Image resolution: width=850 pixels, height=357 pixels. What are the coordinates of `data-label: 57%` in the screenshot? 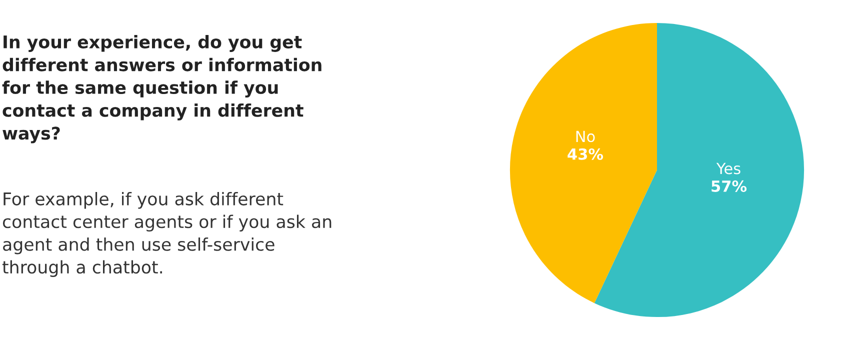 It's located at (729, 186).